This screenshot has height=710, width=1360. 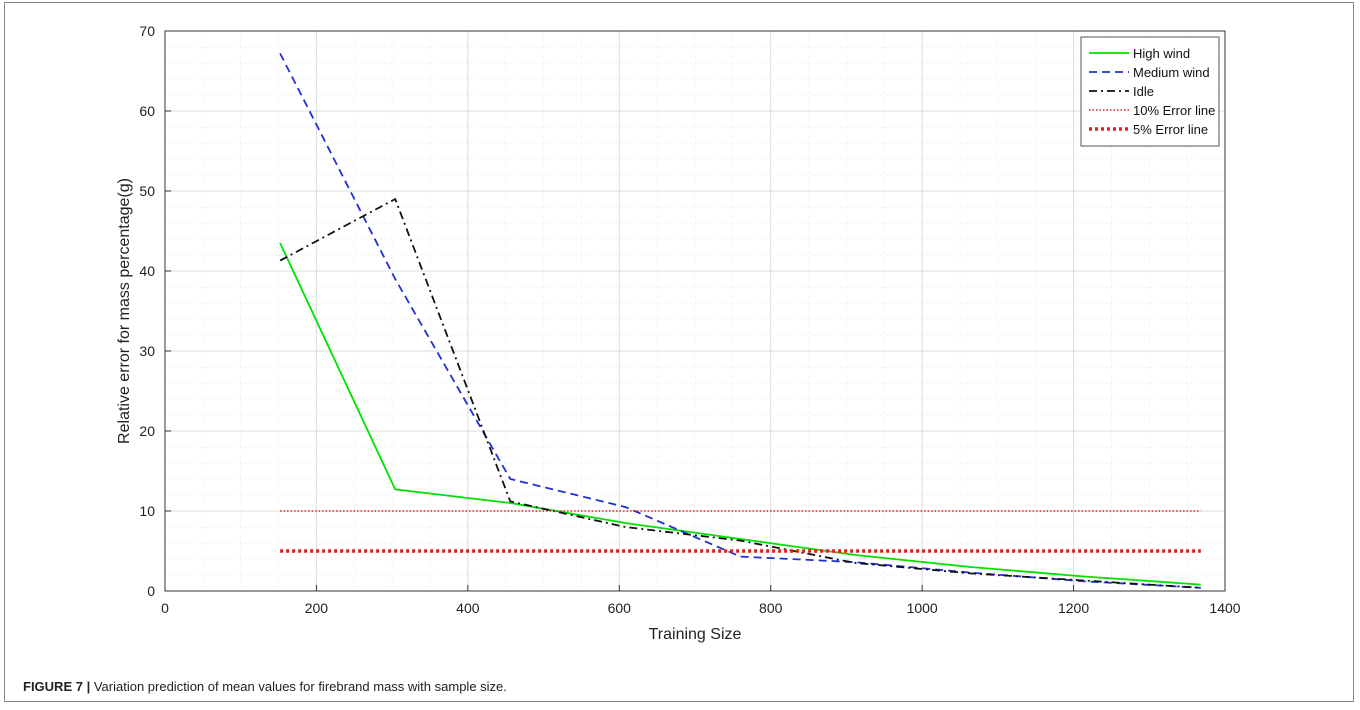 I want to click on legend-entry: Idle, so click(x=1143, y=91).